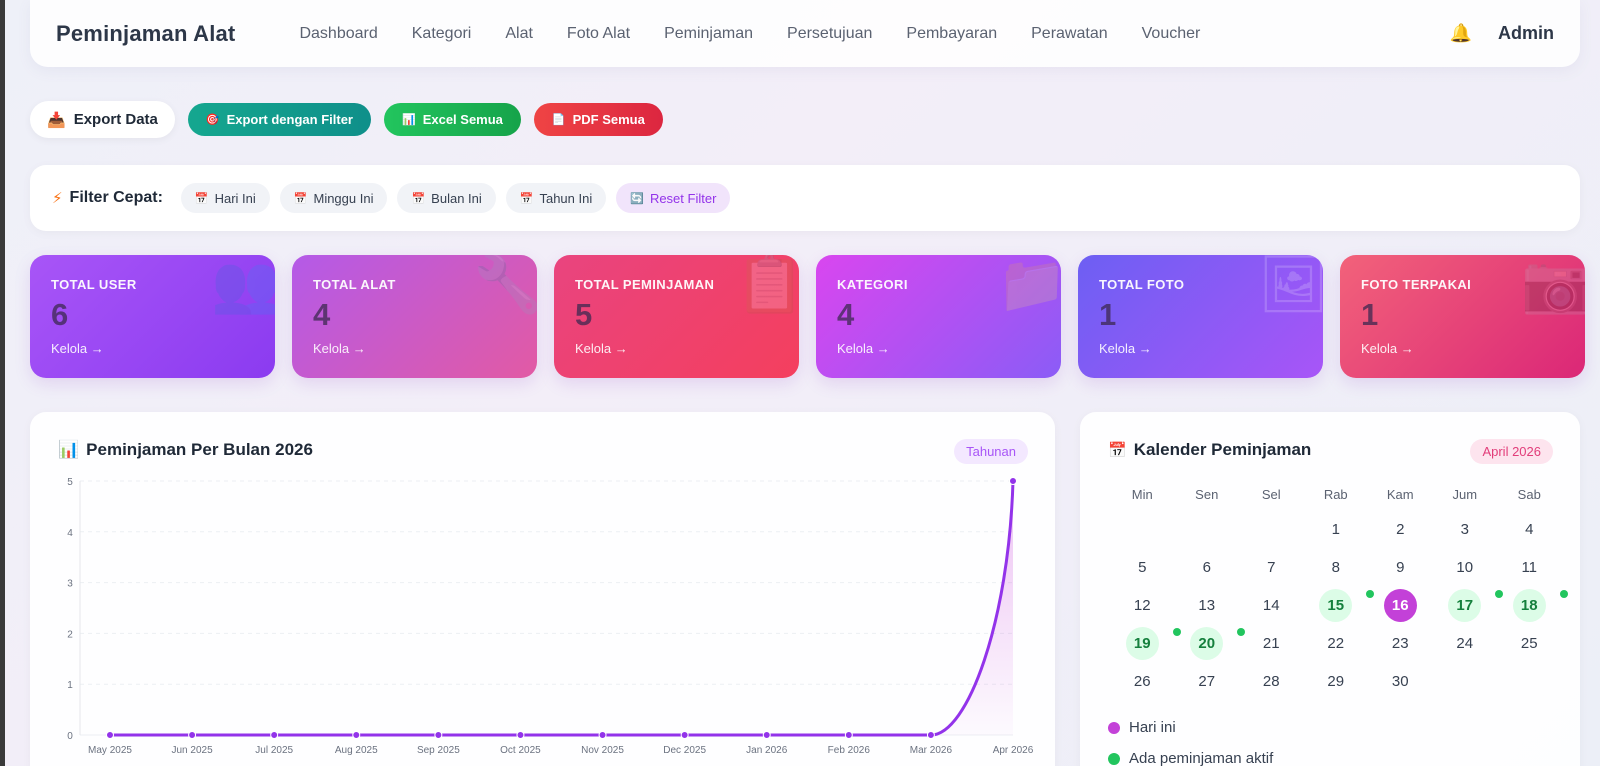 Image resolution: width=1600 pixels, height=766 pixels. What do you see at coordinates (1271, 681) in the screenshot?
I see `calendar-day: 28` at bounding box center [1271, 681].